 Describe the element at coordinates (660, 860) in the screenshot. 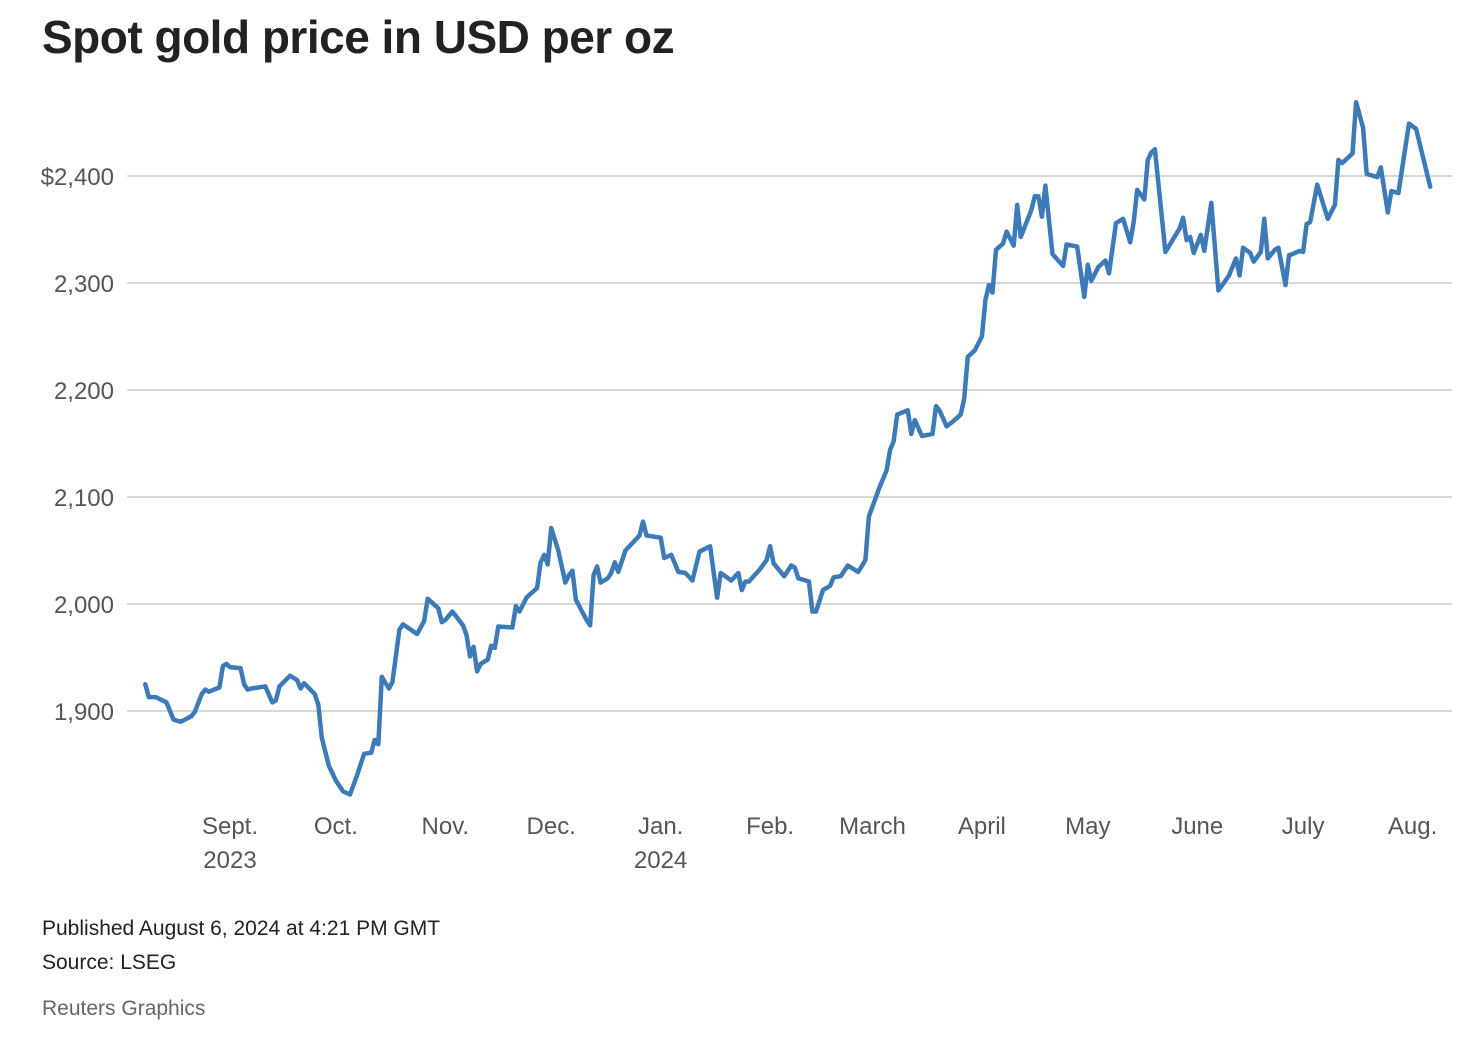

I see `x-tick-year: 2024` at that location.